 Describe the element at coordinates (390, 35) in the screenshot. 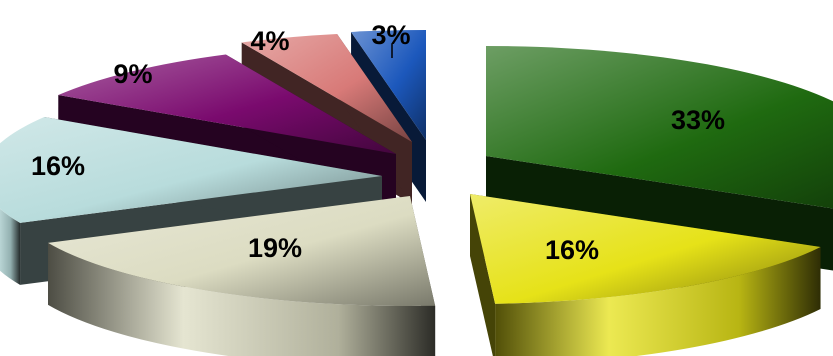

I see `data-label: 3%` at that location.